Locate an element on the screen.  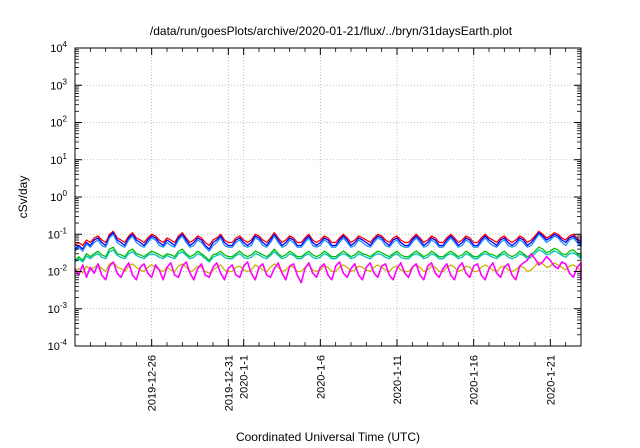
x-tick-label: 2020-1-16 is located at coordinates (475, 380).